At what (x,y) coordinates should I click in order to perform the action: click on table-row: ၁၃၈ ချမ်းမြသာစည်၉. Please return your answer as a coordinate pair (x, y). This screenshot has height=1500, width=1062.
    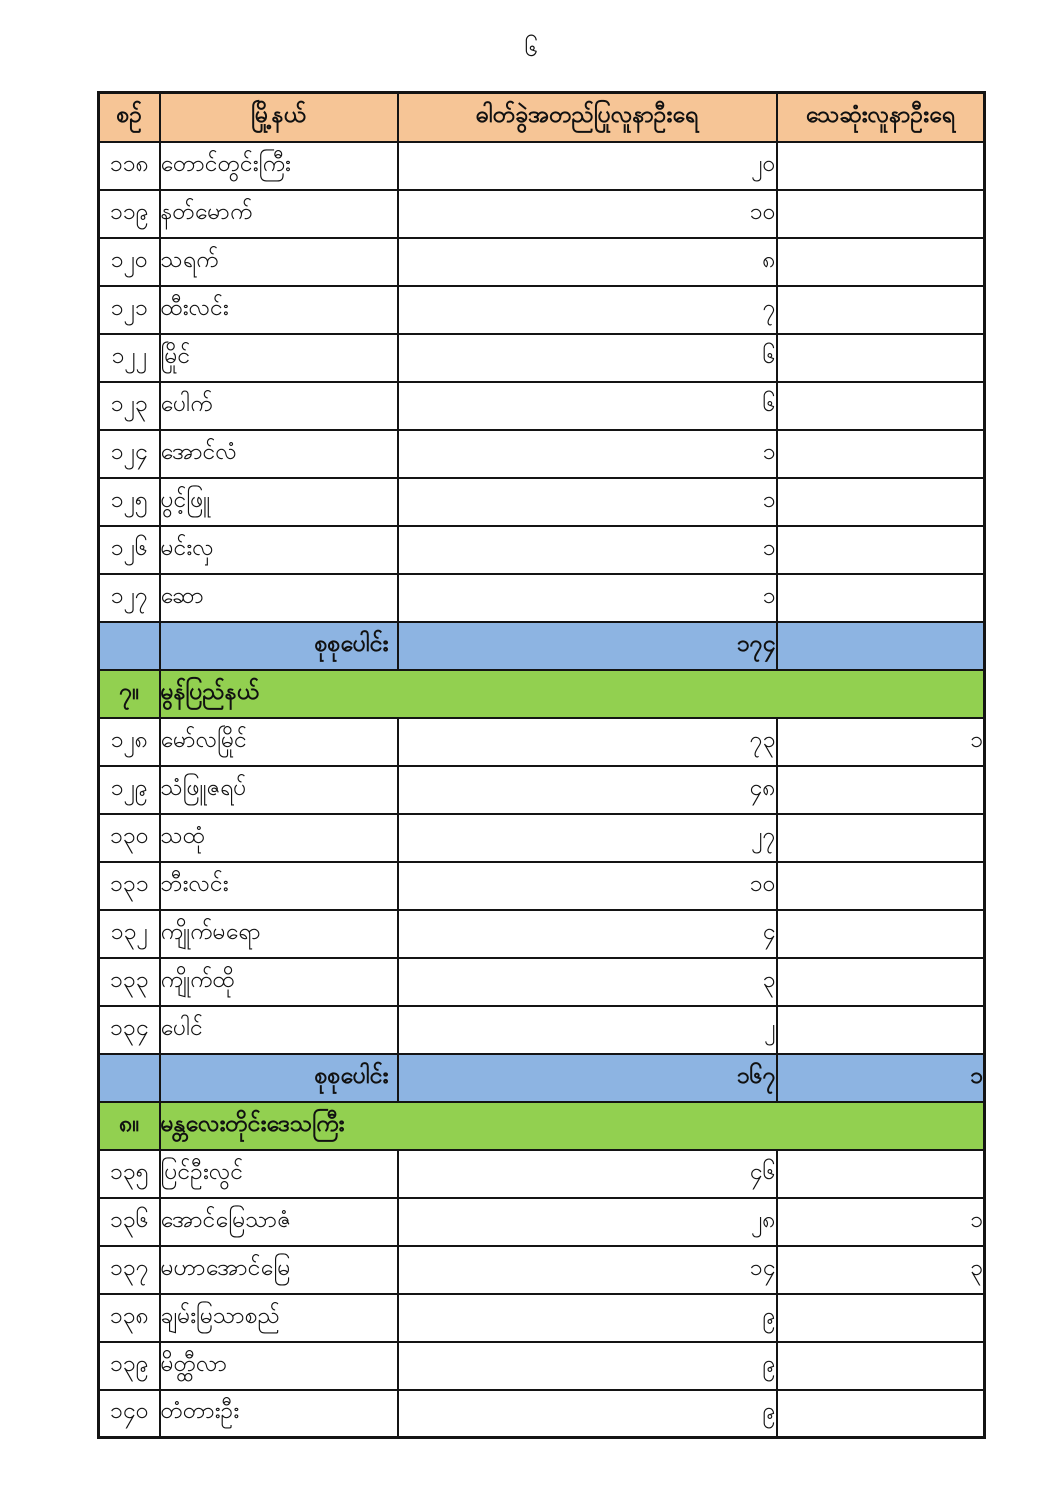
    Looking at the image, I should click on (541, 1317).